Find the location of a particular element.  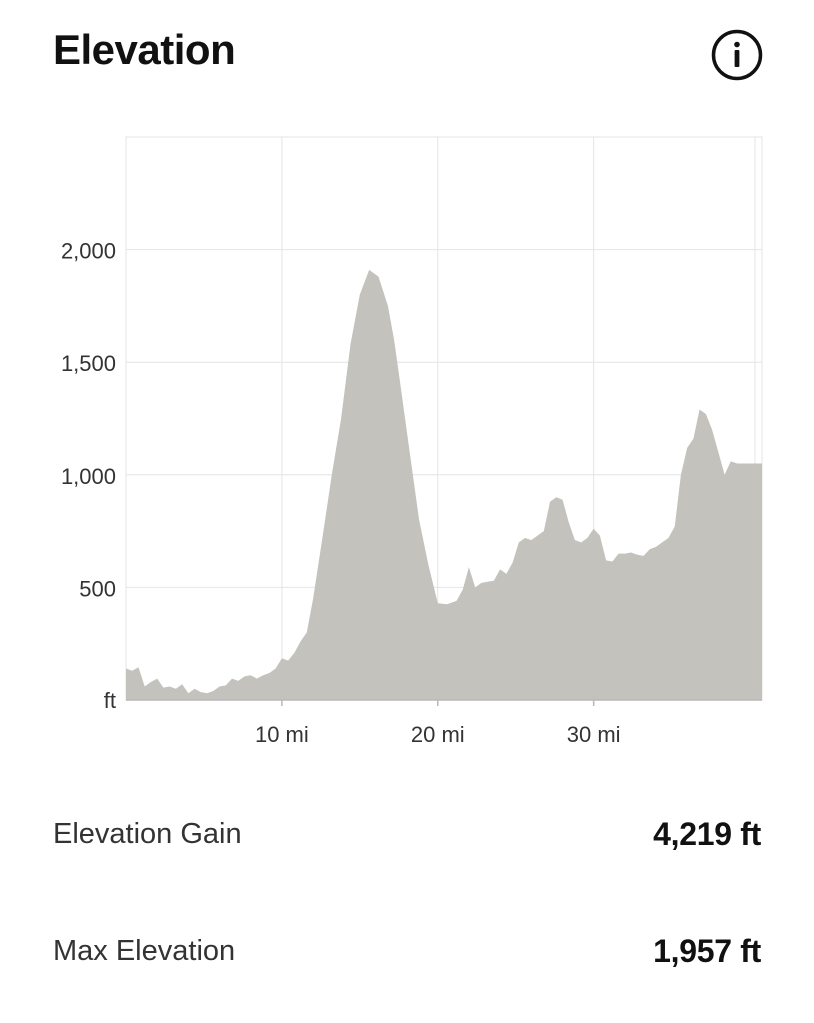

info-button is located at coordinates (737, 55).